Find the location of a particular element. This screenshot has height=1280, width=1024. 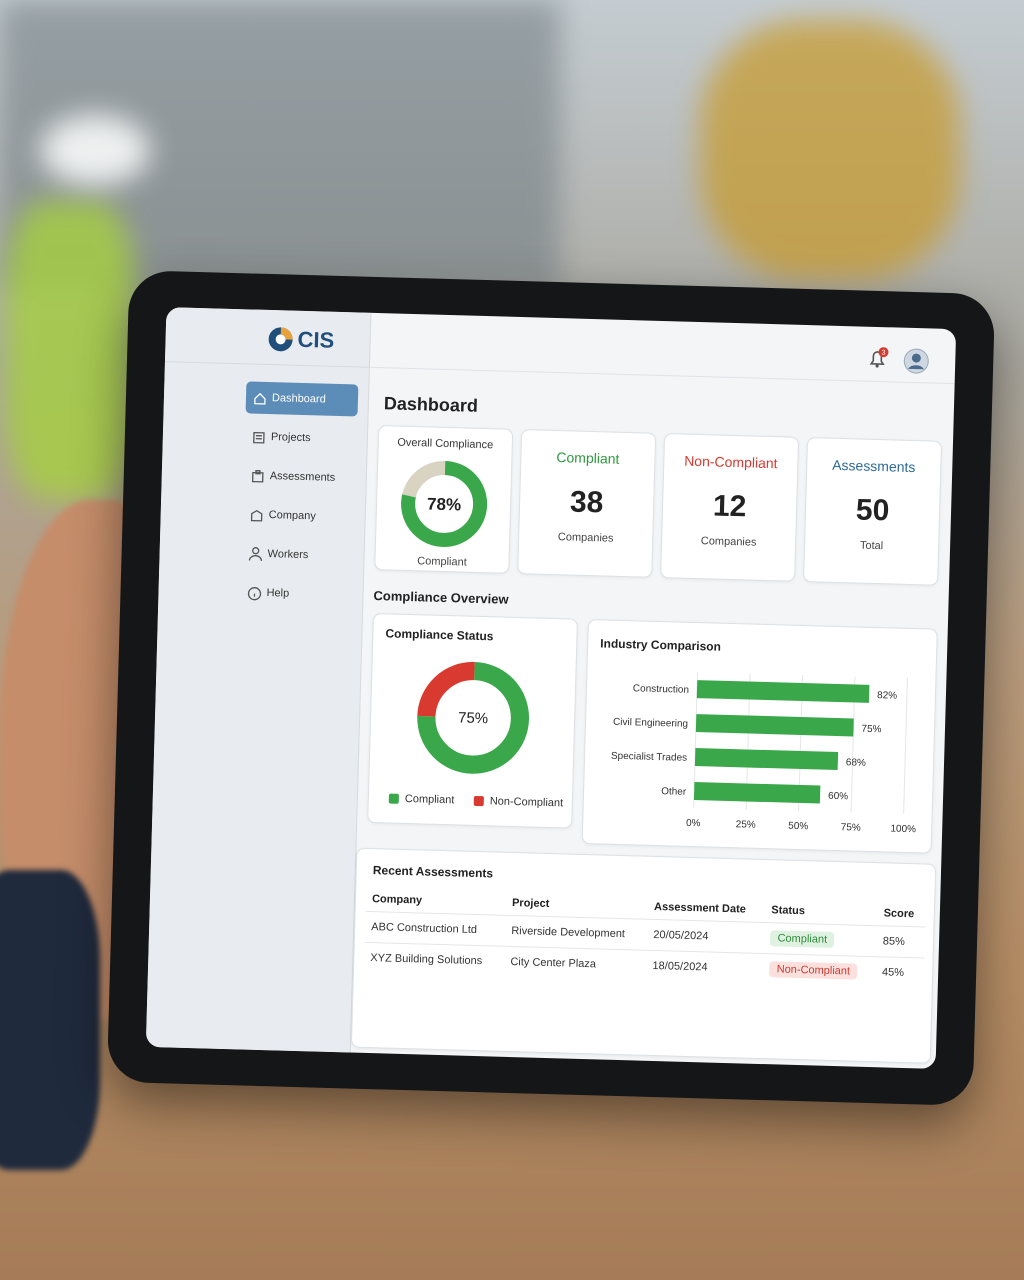

logo-icon is located at coordinates (280, 339).